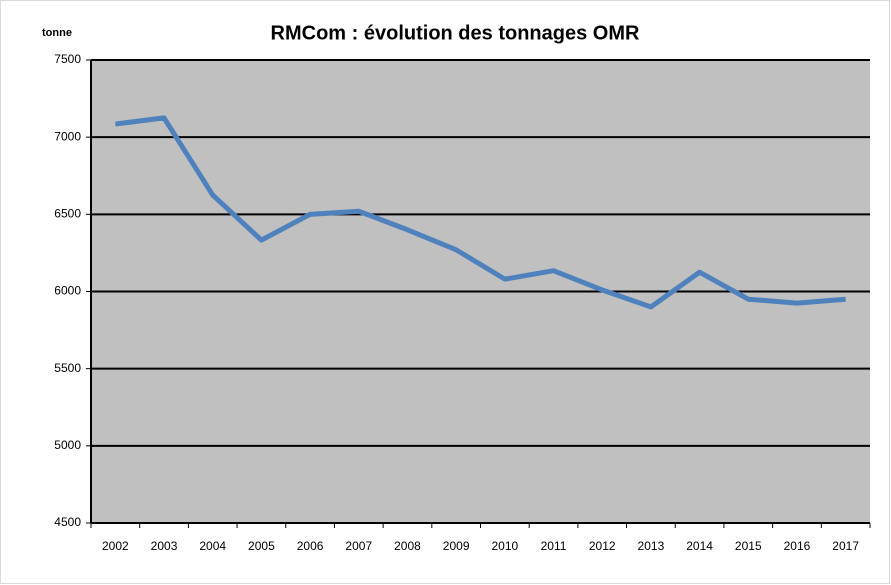 The height and width of the screenshot is (585, 891). I want to click on y-tick-label: 7500, so click(67, 59).